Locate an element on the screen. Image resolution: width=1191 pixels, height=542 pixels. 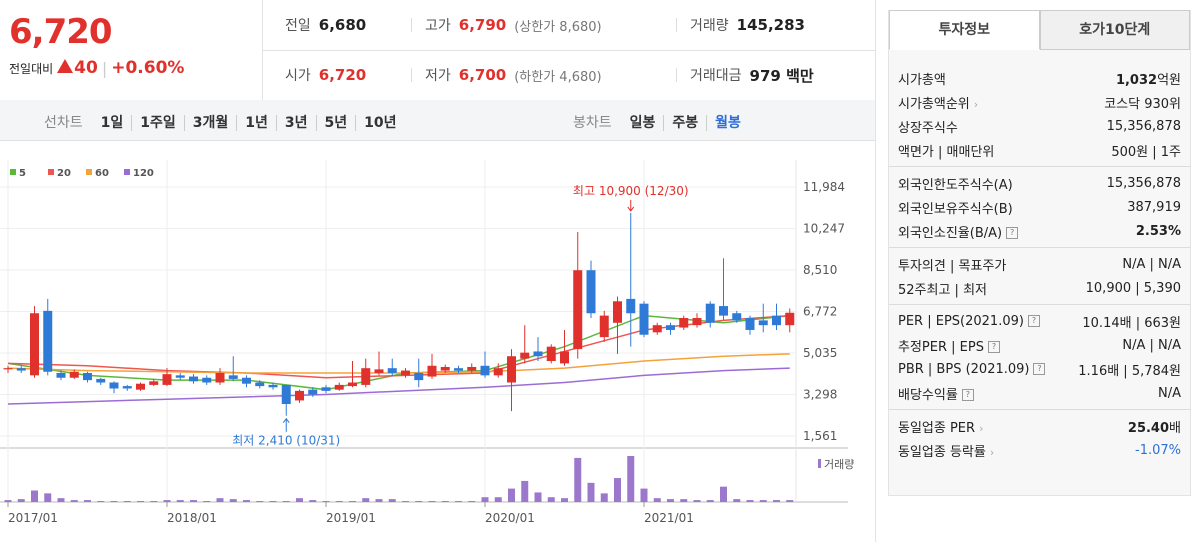
info-value: 코스닥 930위 is located at coordinates (1142, 104).